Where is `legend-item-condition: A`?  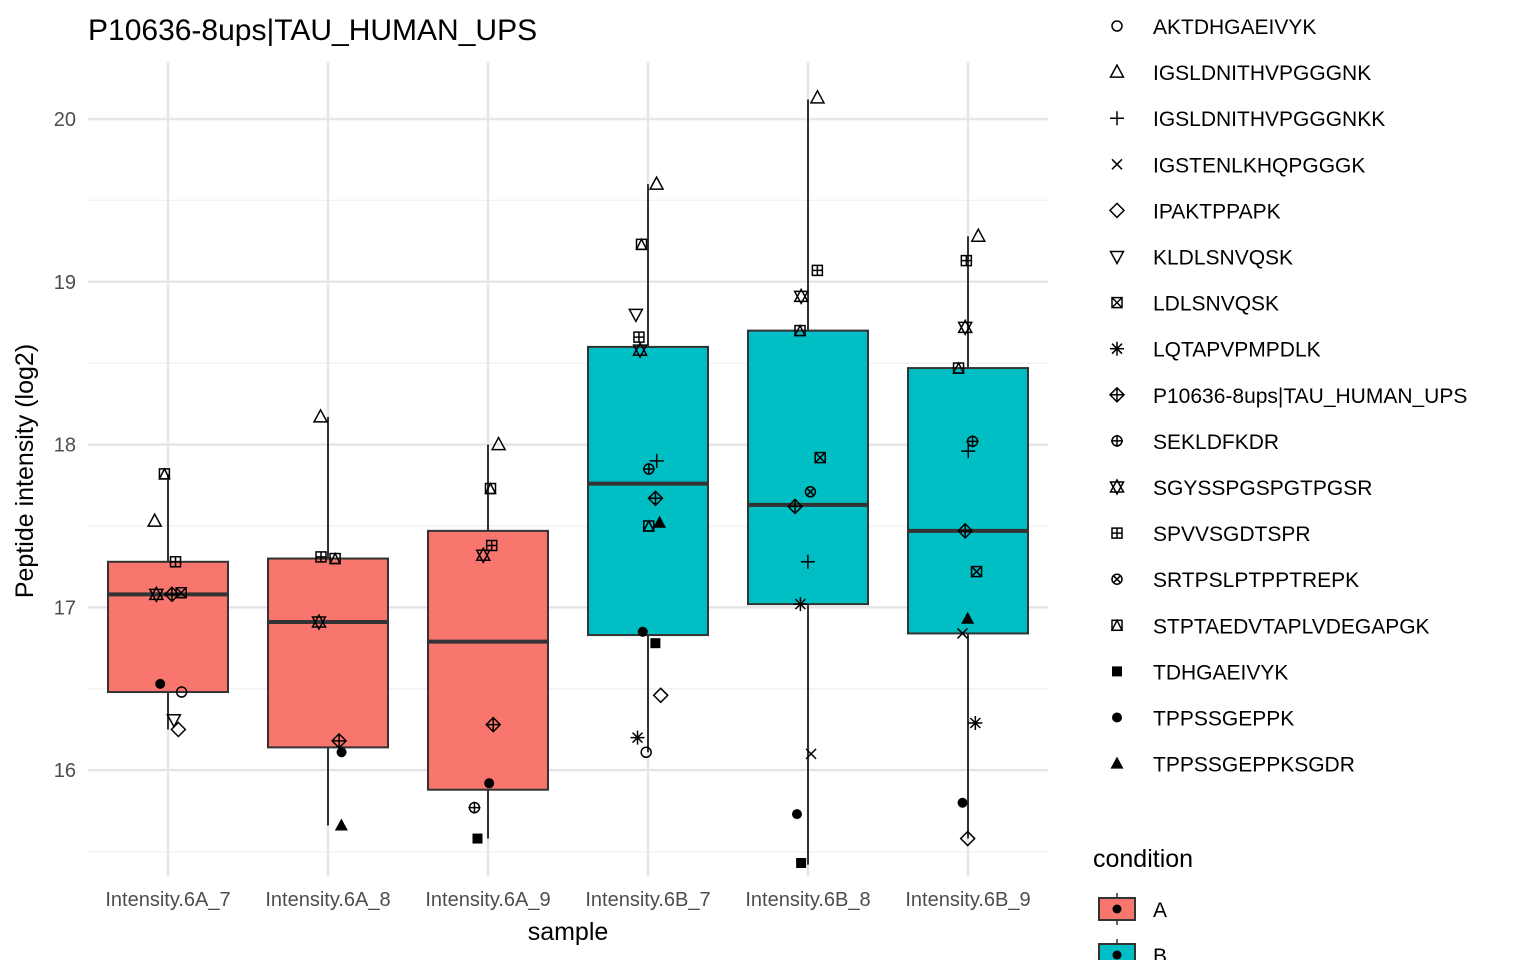
legend-item-condition: A is located at coordinates (1132, 909).